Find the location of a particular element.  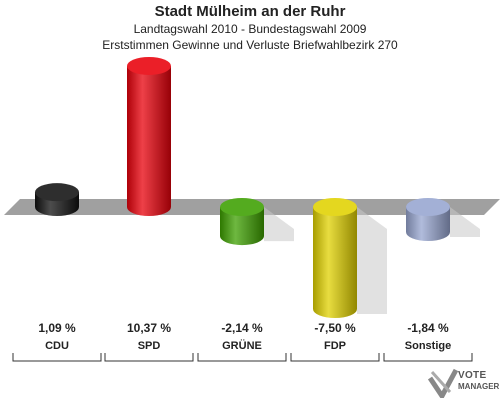

bar-sonstige is located at coordinates (443, 220).